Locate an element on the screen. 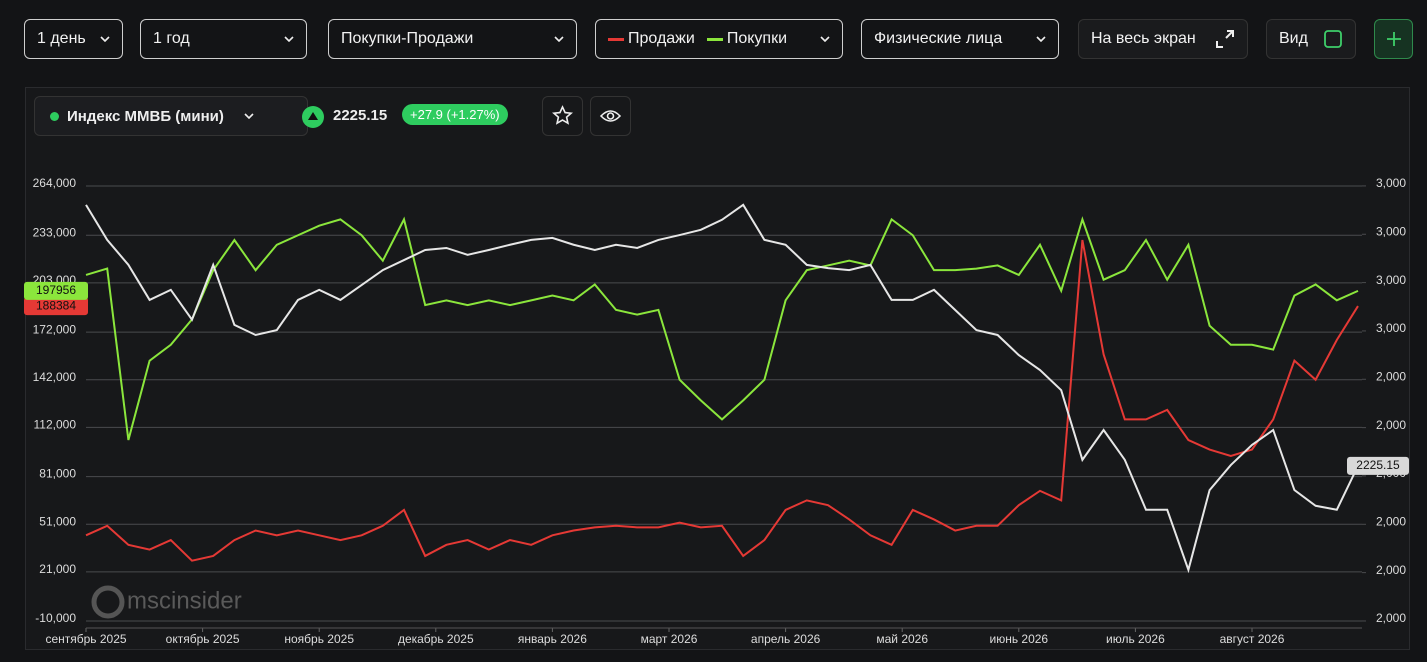 The height and width of the screenshot is (662, 1427). range-select: 1 год is located at coordinates (223, 39).